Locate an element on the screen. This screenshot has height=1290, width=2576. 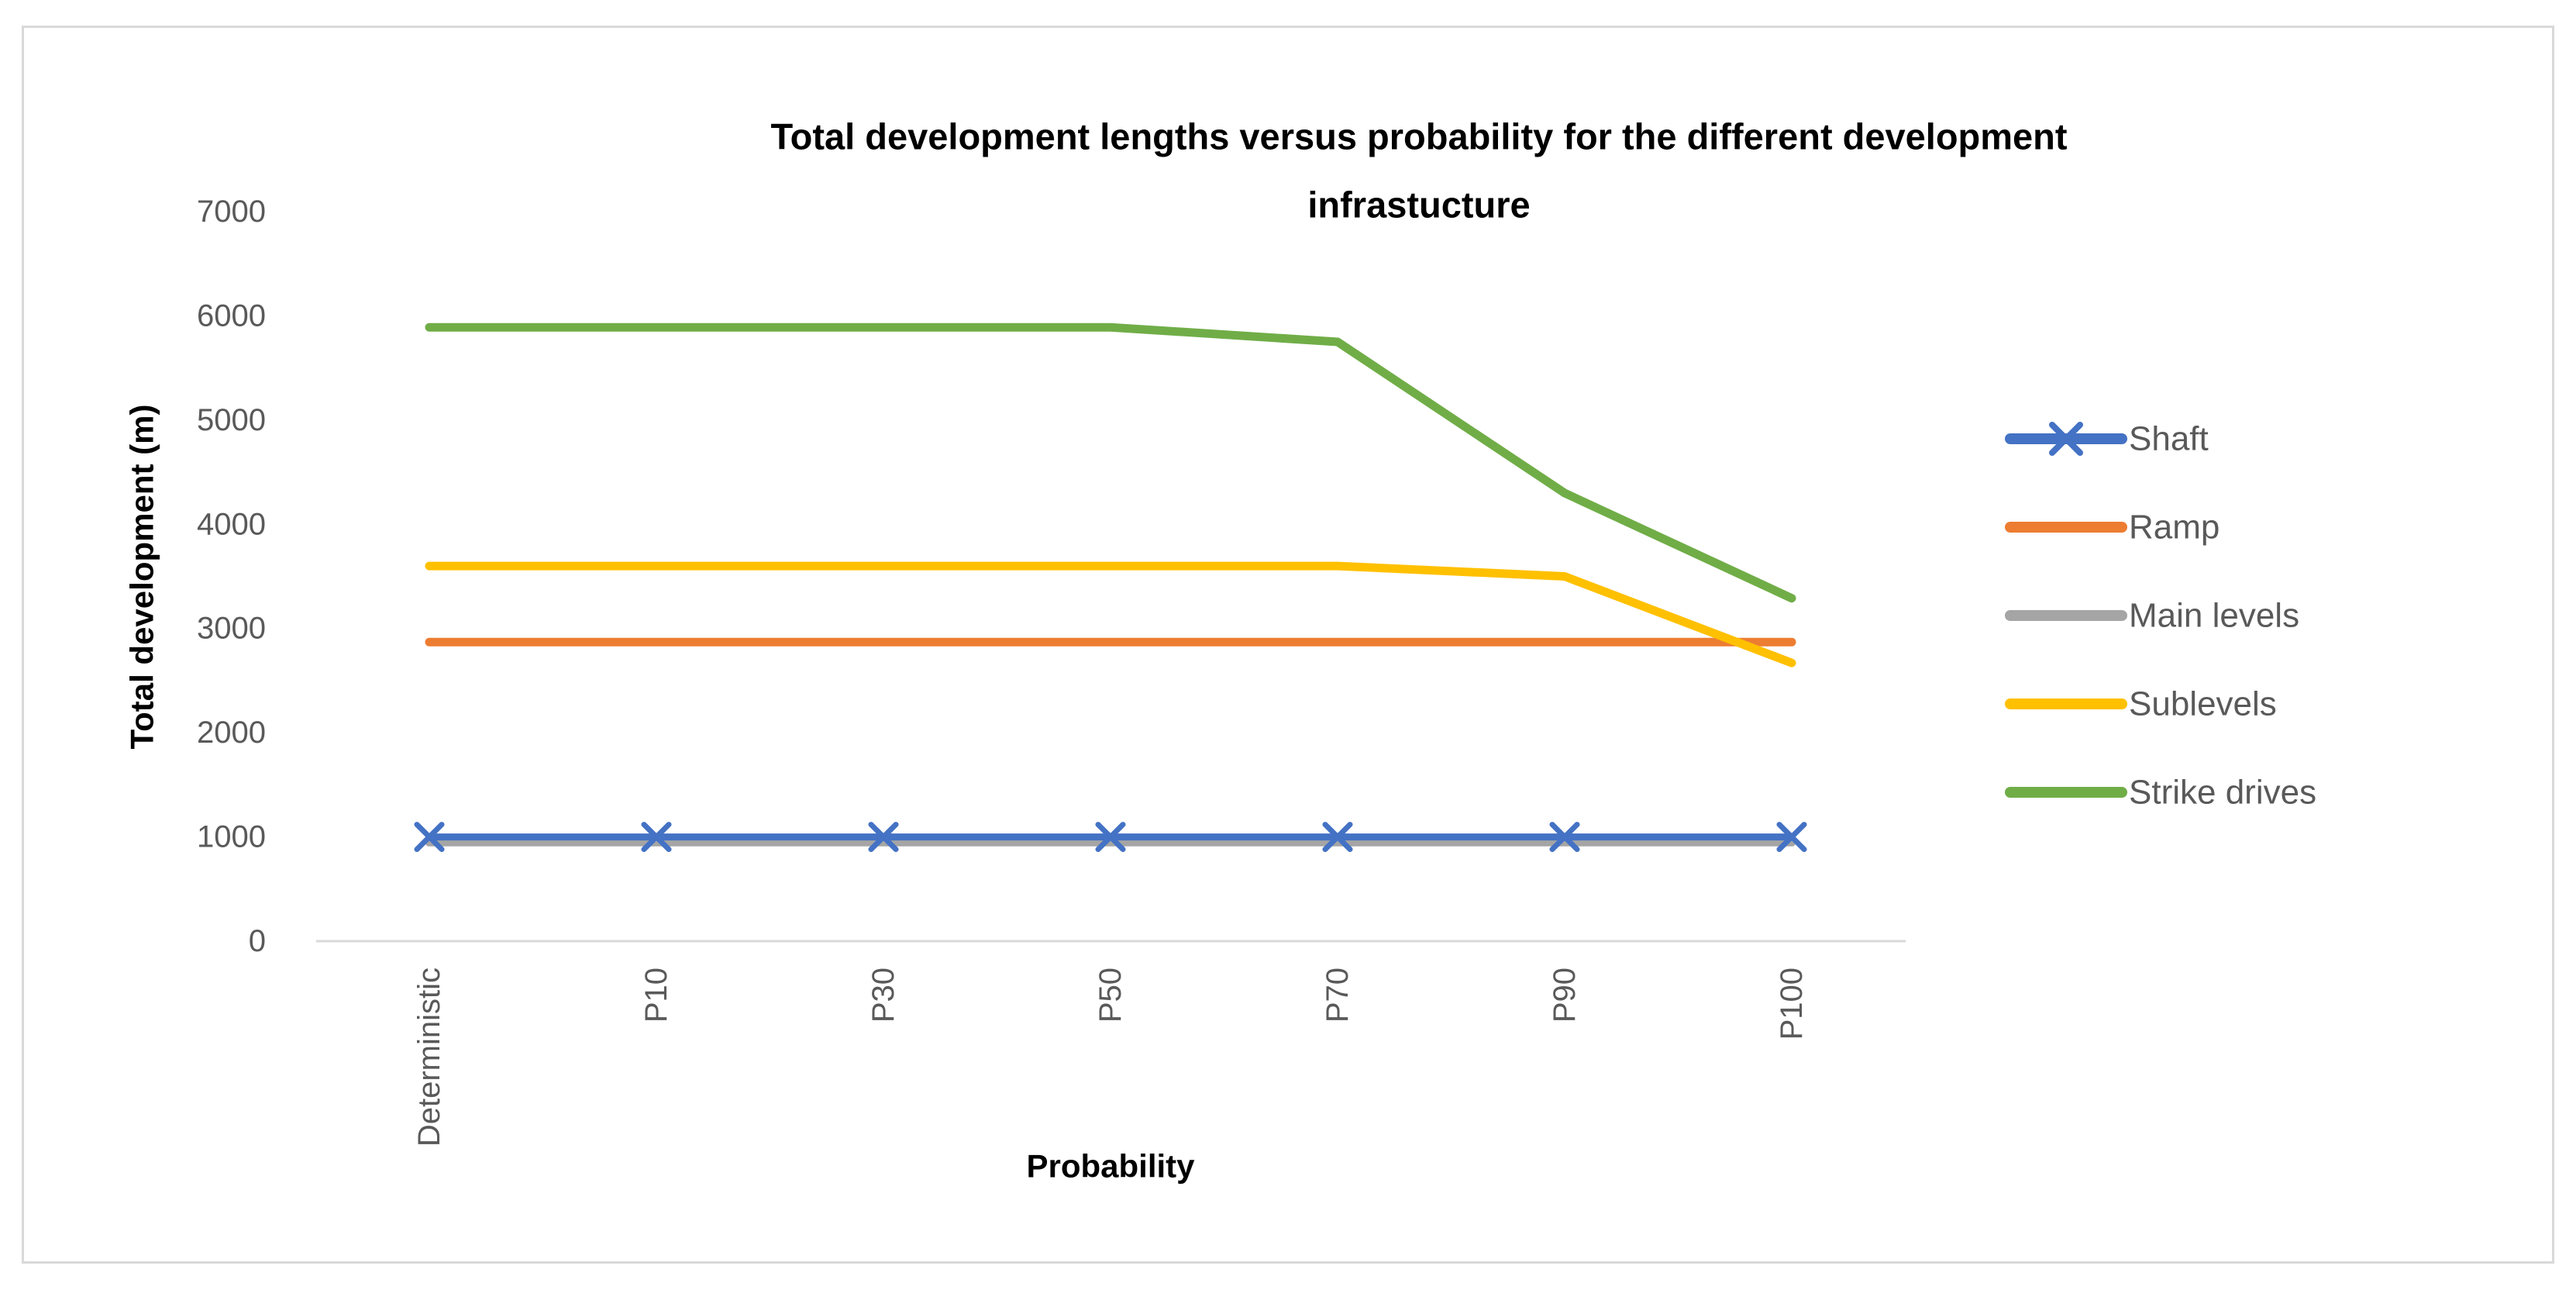
legend-item: Strike drives is located at coordinates (2160, 793).